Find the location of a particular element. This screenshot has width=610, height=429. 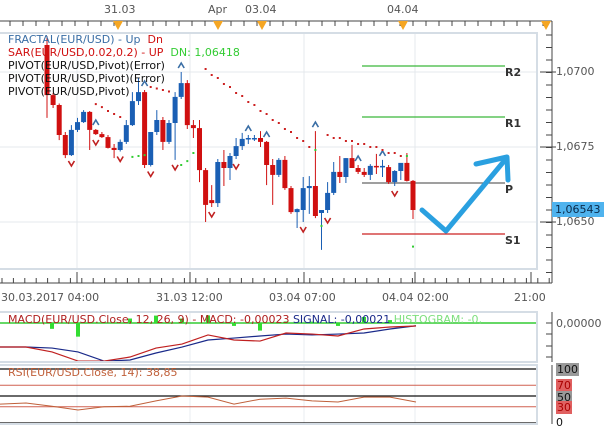

fractal-legend-up: Up is located at coordinates (133, 39).